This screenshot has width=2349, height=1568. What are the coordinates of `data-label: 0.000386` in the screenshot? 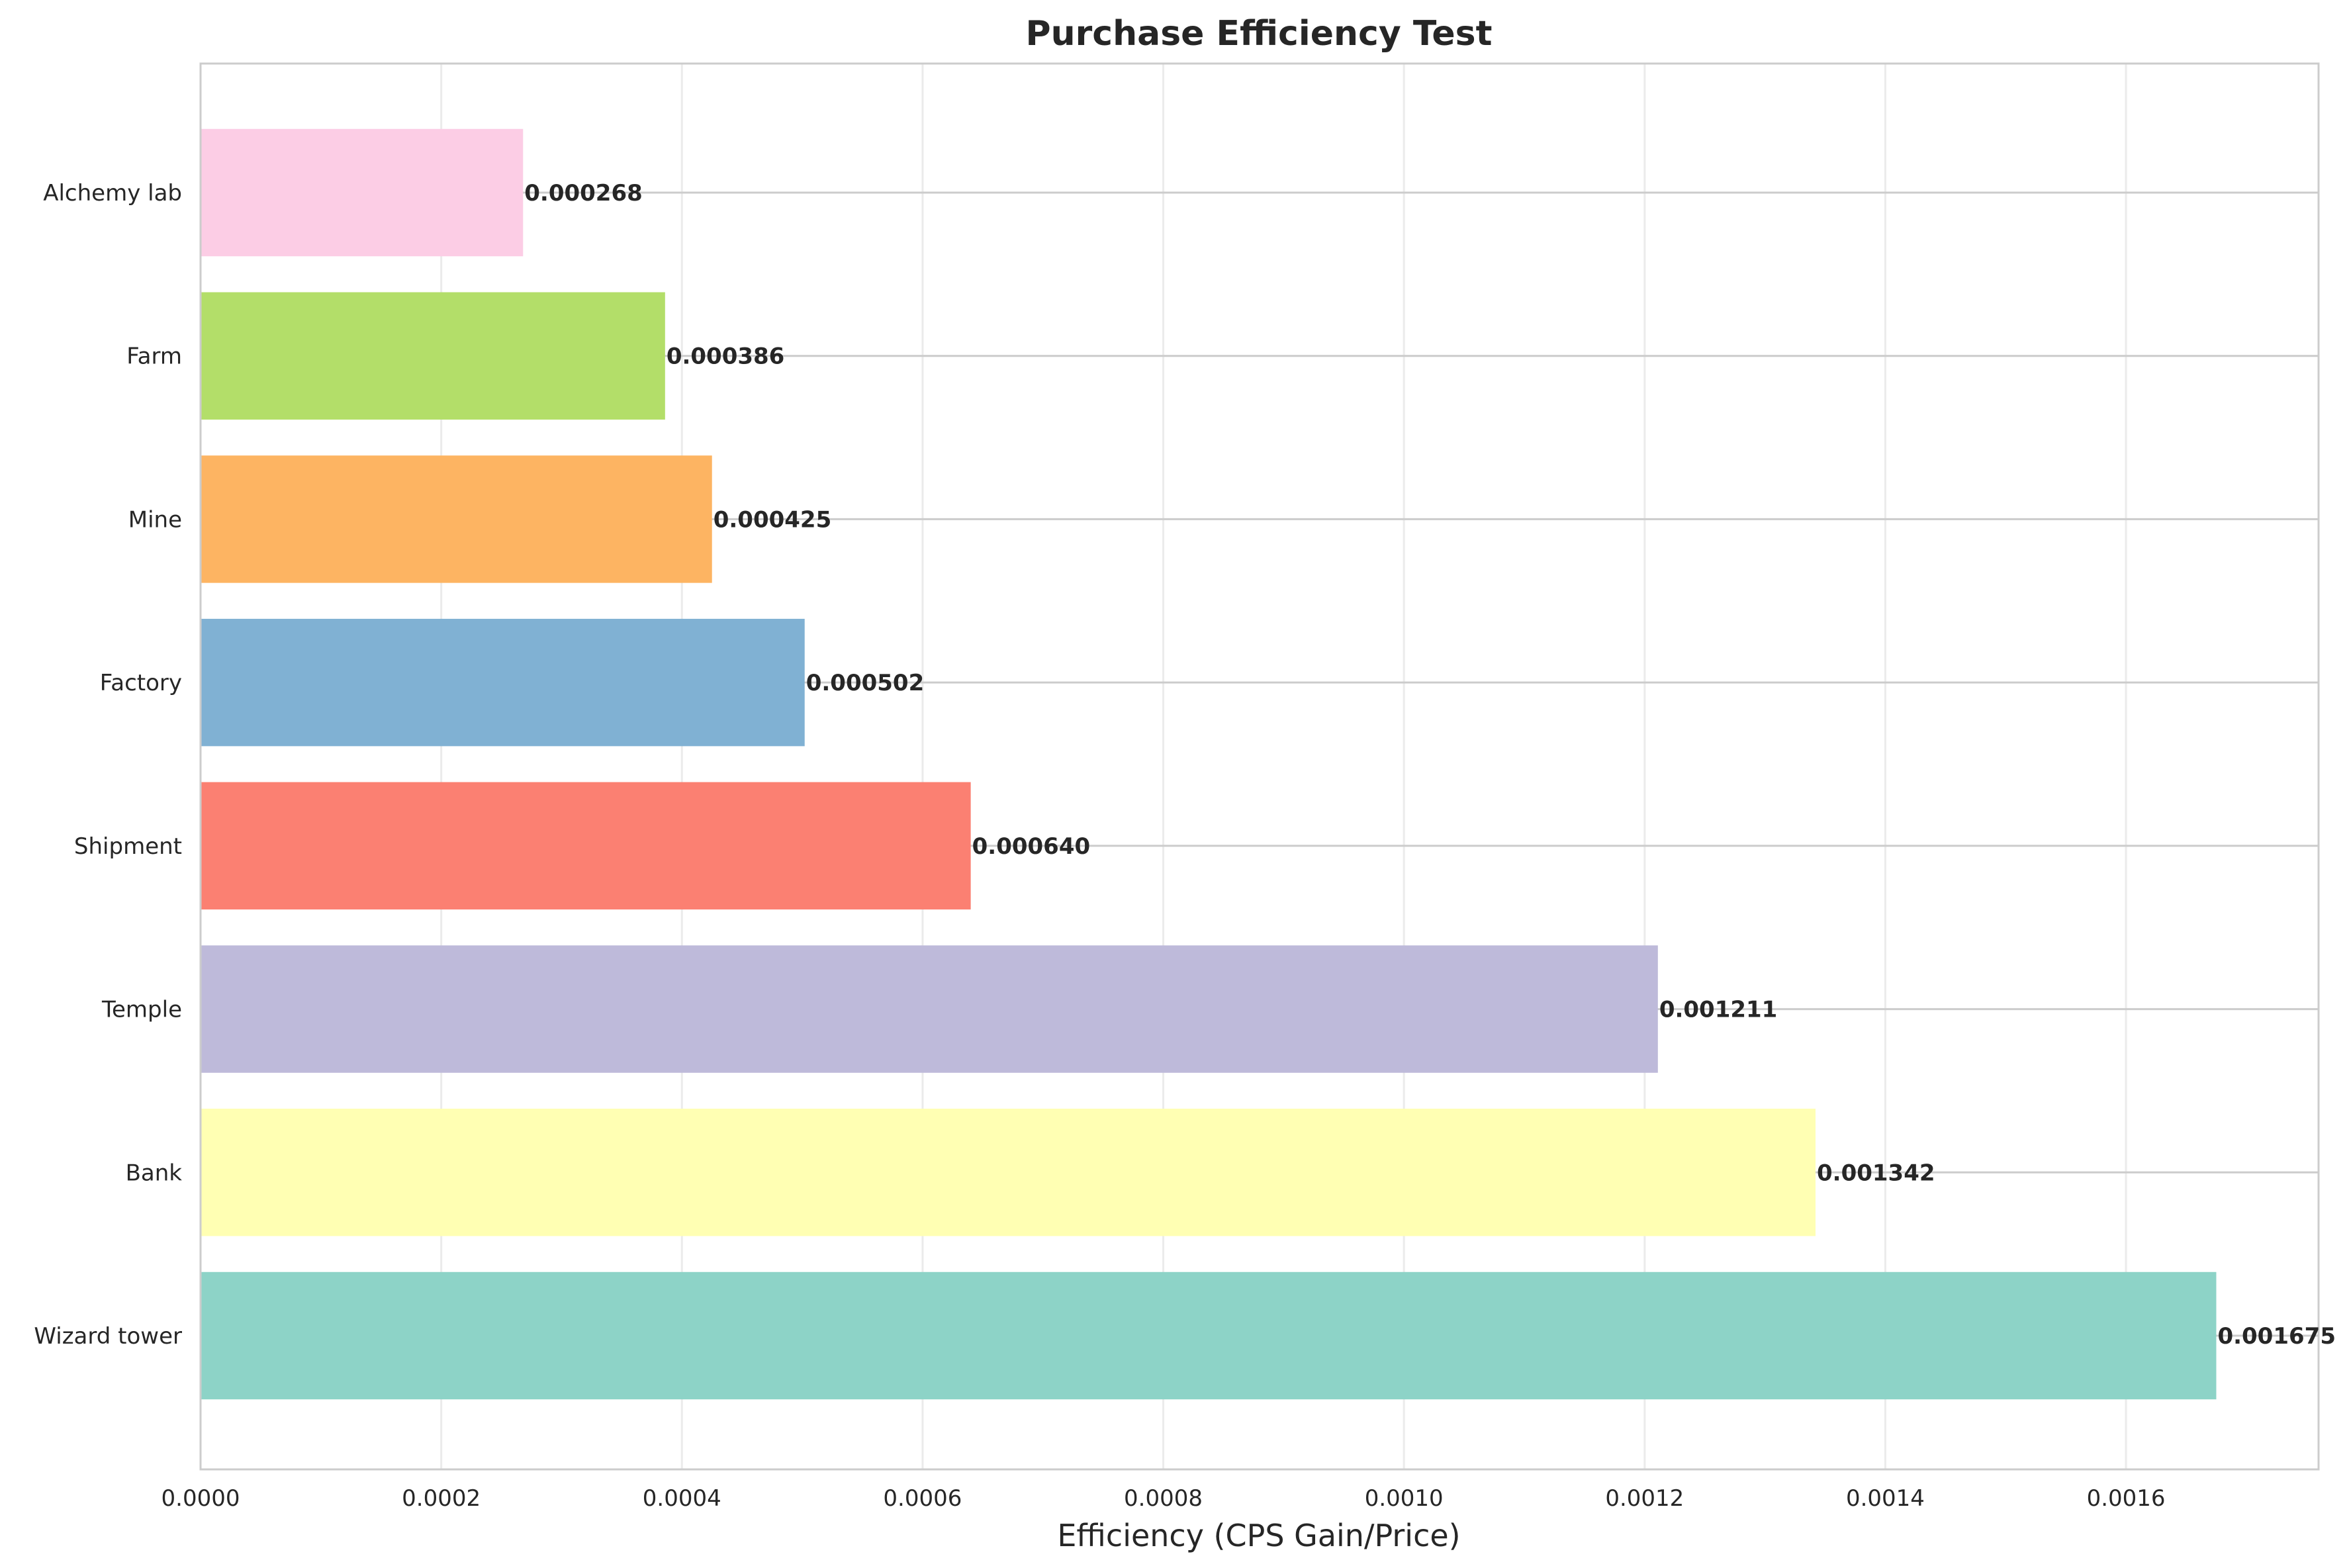 It's located at (726, 357).